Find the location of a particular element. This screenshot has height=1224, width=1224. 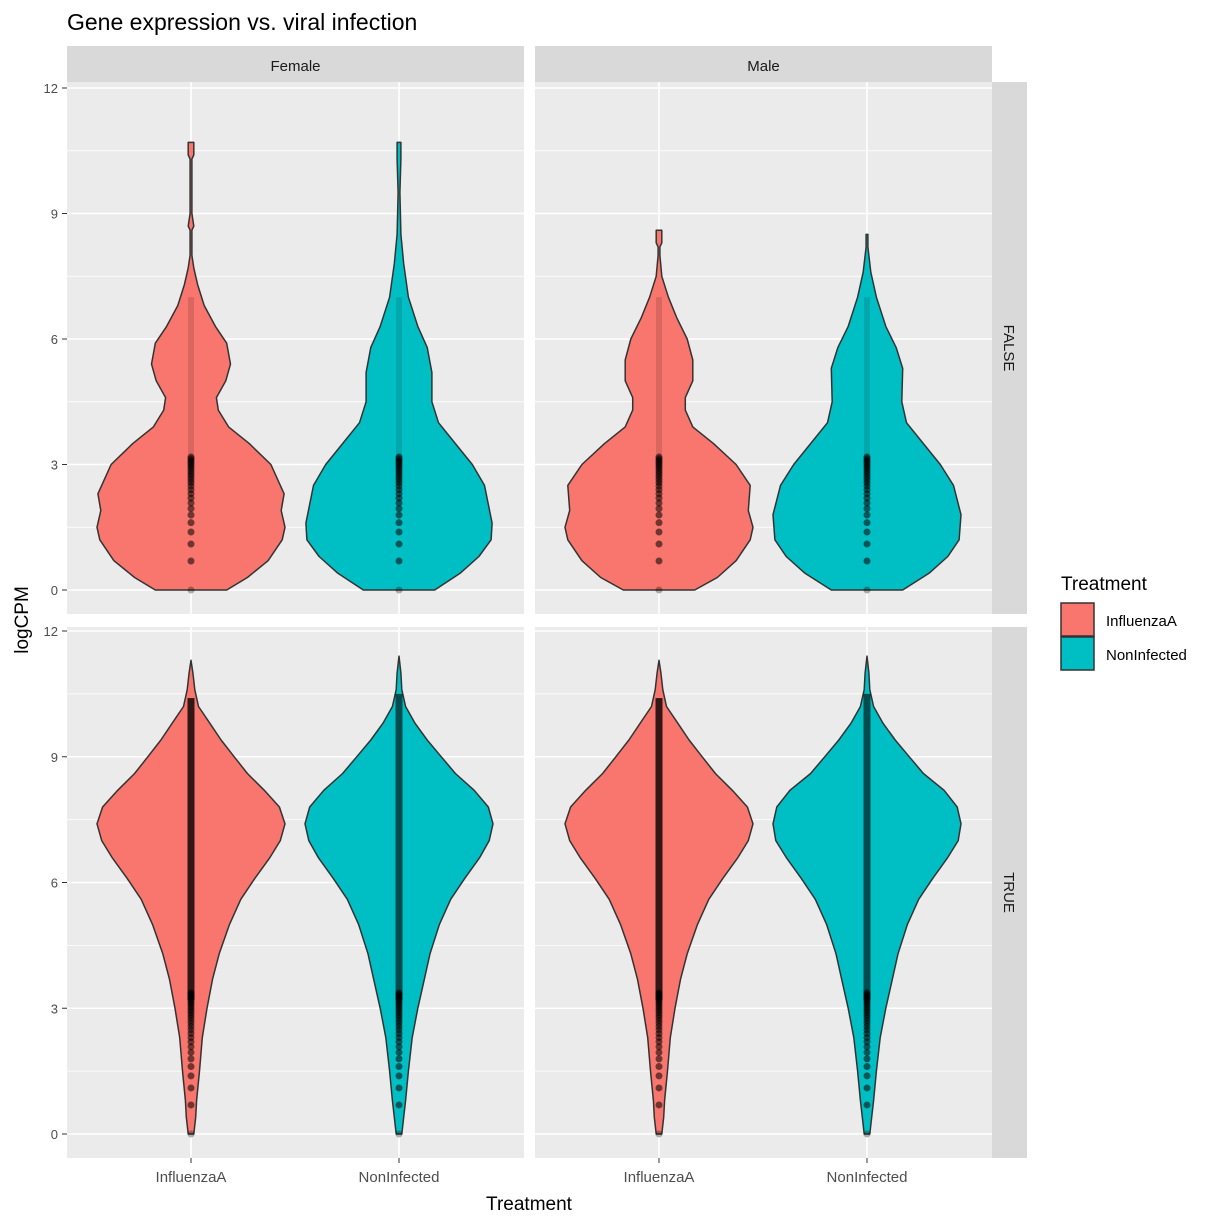

strip-label-false: FALSE is located at coordinates (1008, 348).